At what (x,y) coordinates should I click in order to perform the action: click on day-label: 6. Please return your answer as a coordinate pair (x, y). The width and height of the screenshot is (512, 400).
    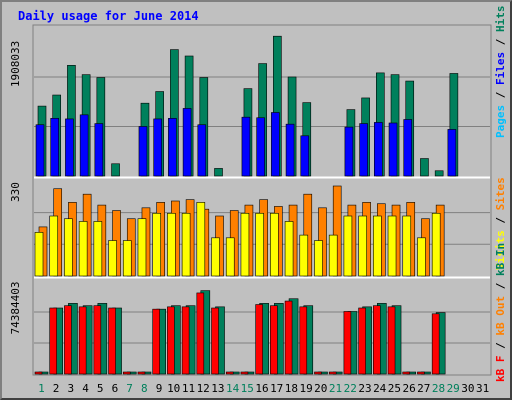
    Looking at the image, I should click on (115, 388).